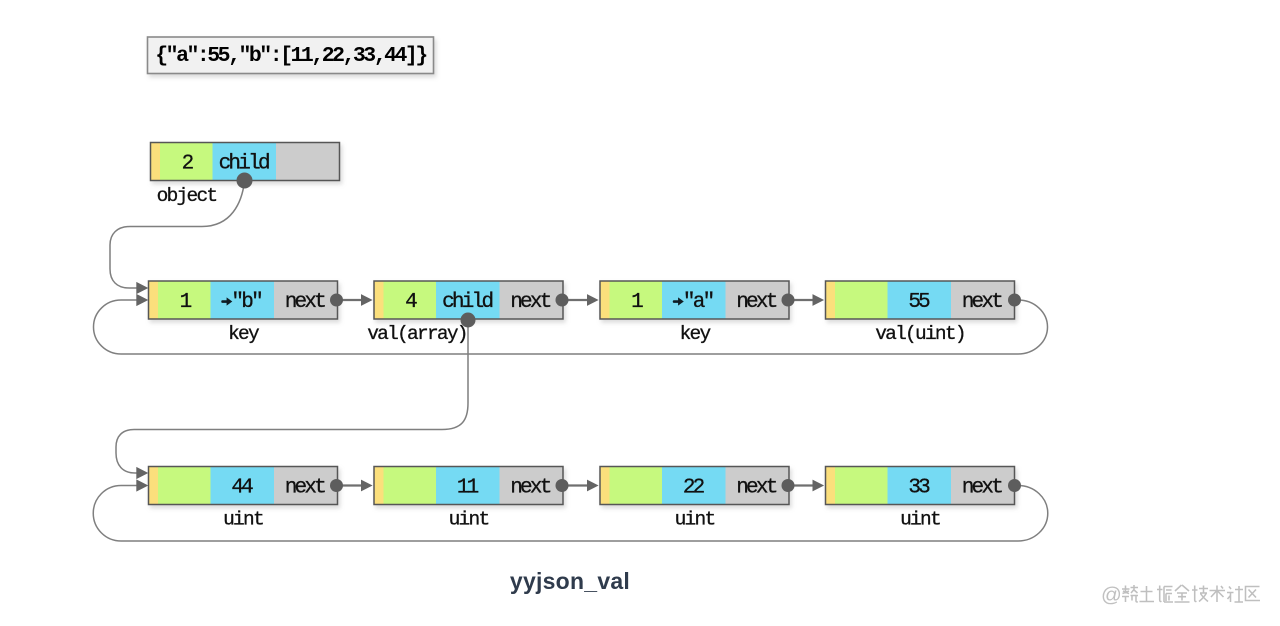 This screenshot has height=626, width=1280. What do you see at coordinates (919, 302) in the screenshot?
I see `svg-text: 55` at bounding box center [919, 302].